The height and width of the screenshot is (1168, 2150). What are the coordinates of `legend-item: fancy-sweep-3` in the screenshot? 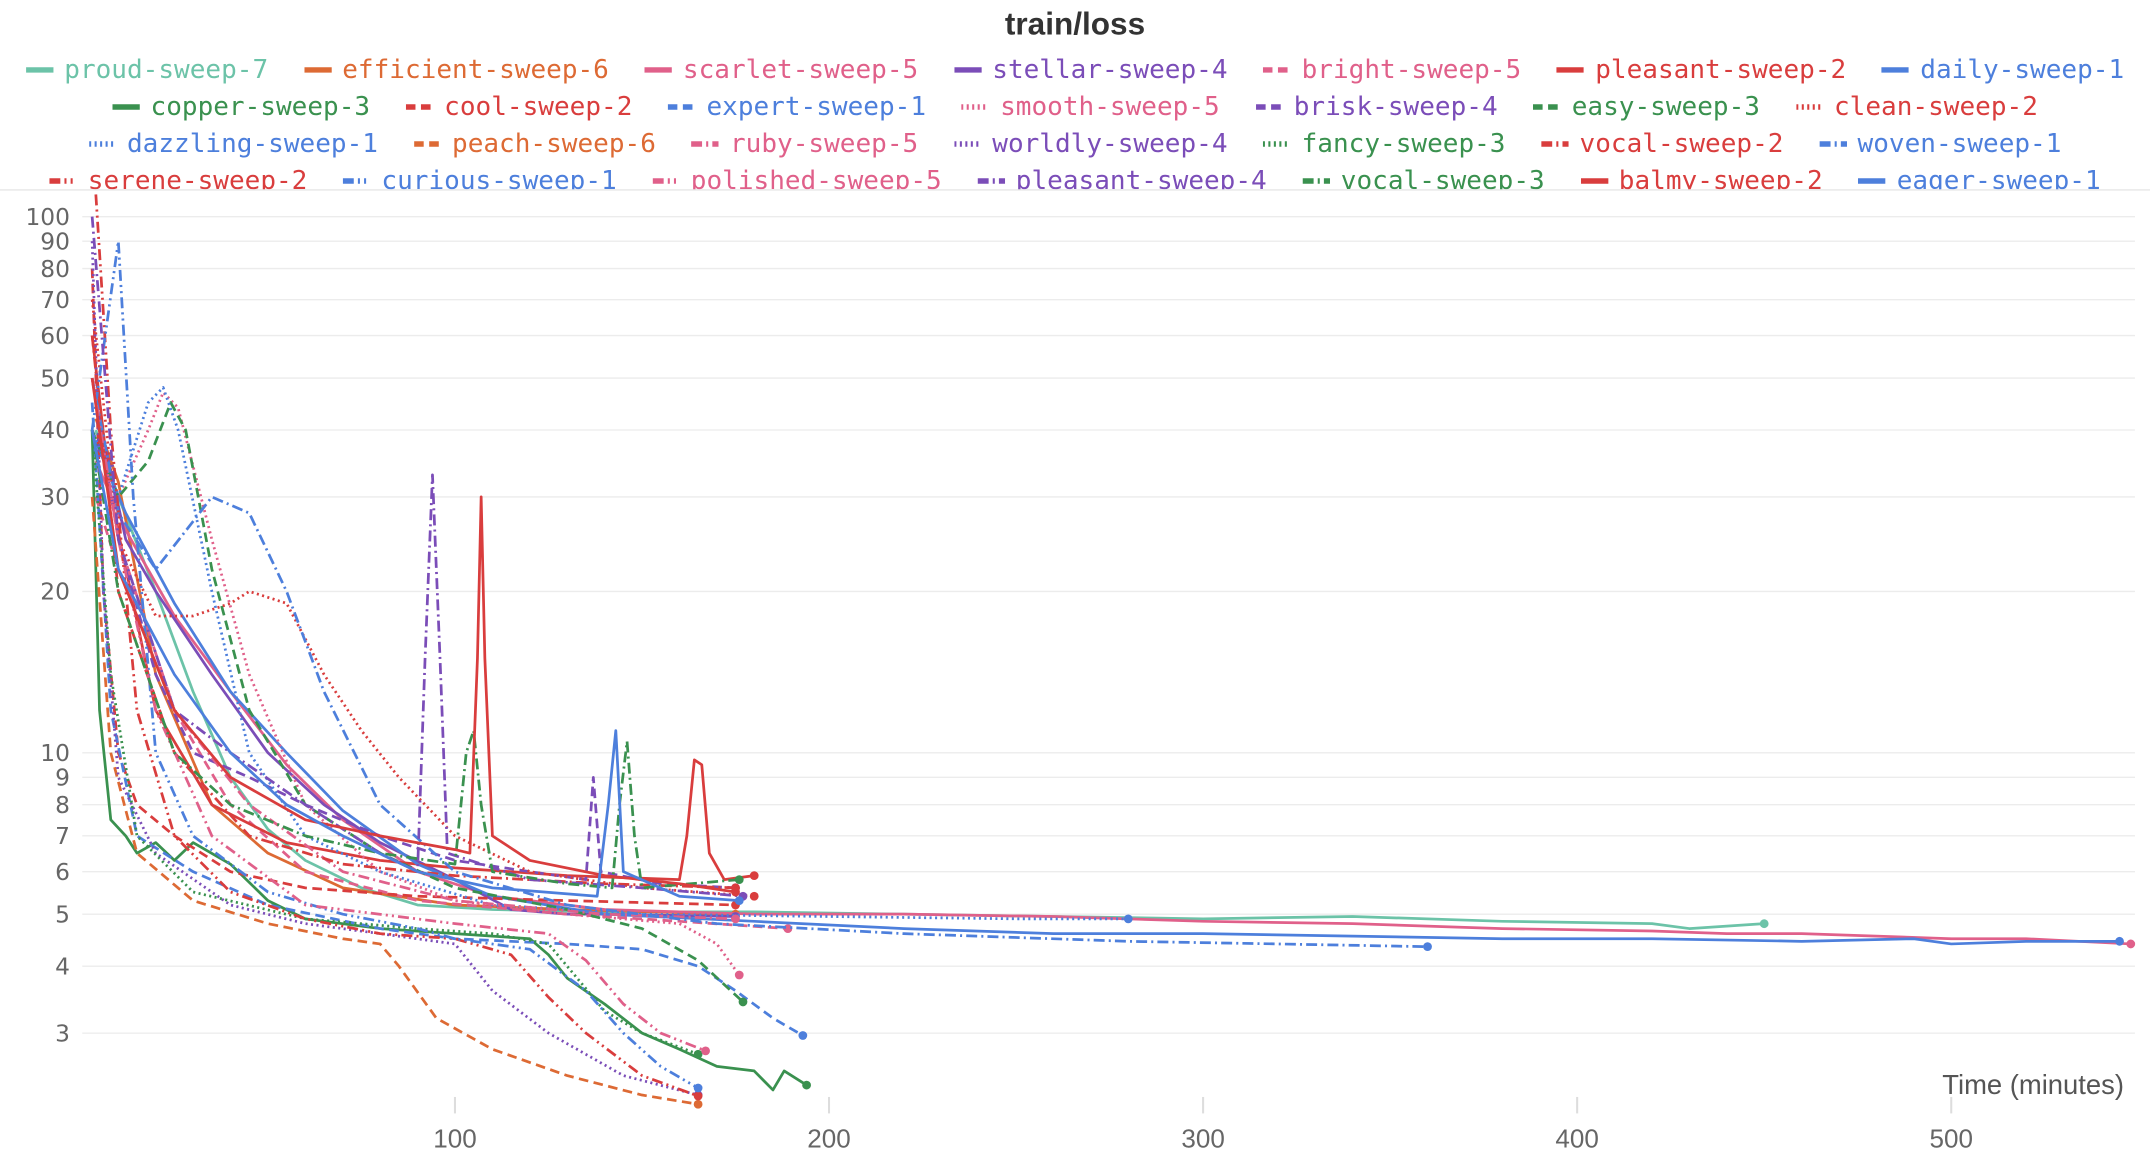 It's located at (1384, 143).